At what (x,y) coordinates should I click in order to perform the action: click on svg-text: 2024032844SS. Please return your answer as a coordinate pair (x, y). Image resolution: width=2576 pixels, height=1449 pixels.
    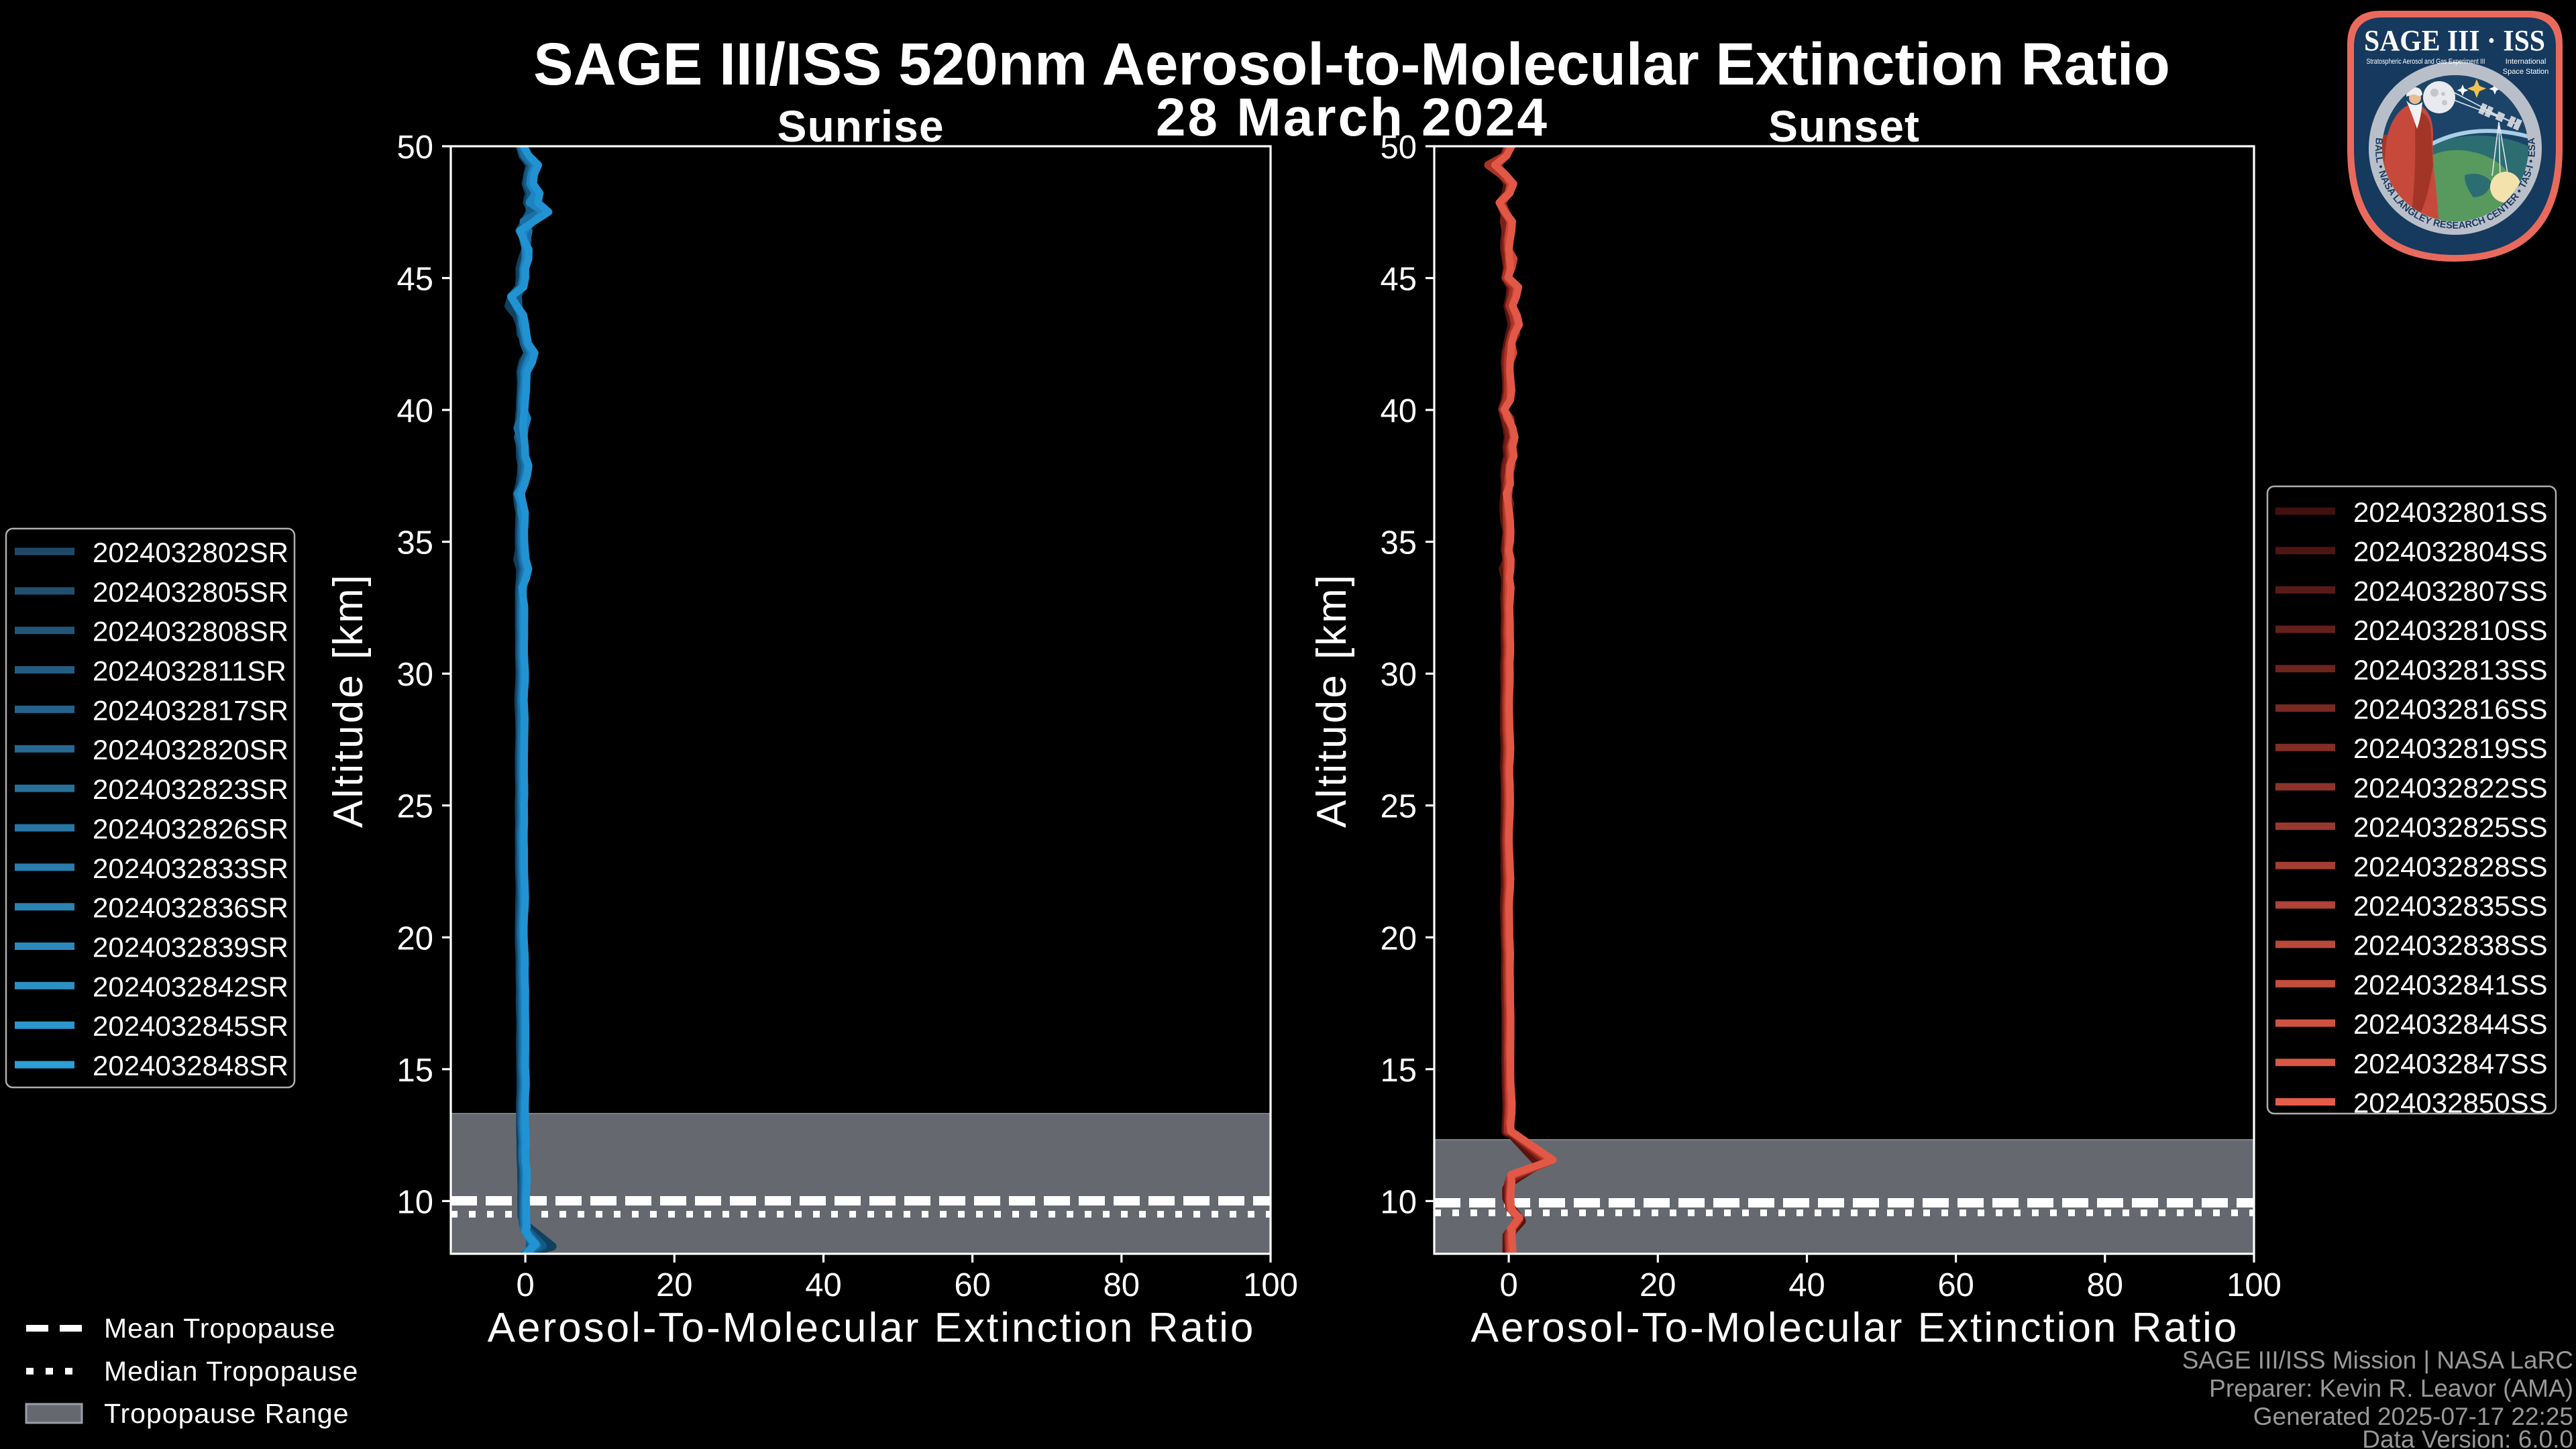
    Looking at the image, I should click on (2450, 1024).